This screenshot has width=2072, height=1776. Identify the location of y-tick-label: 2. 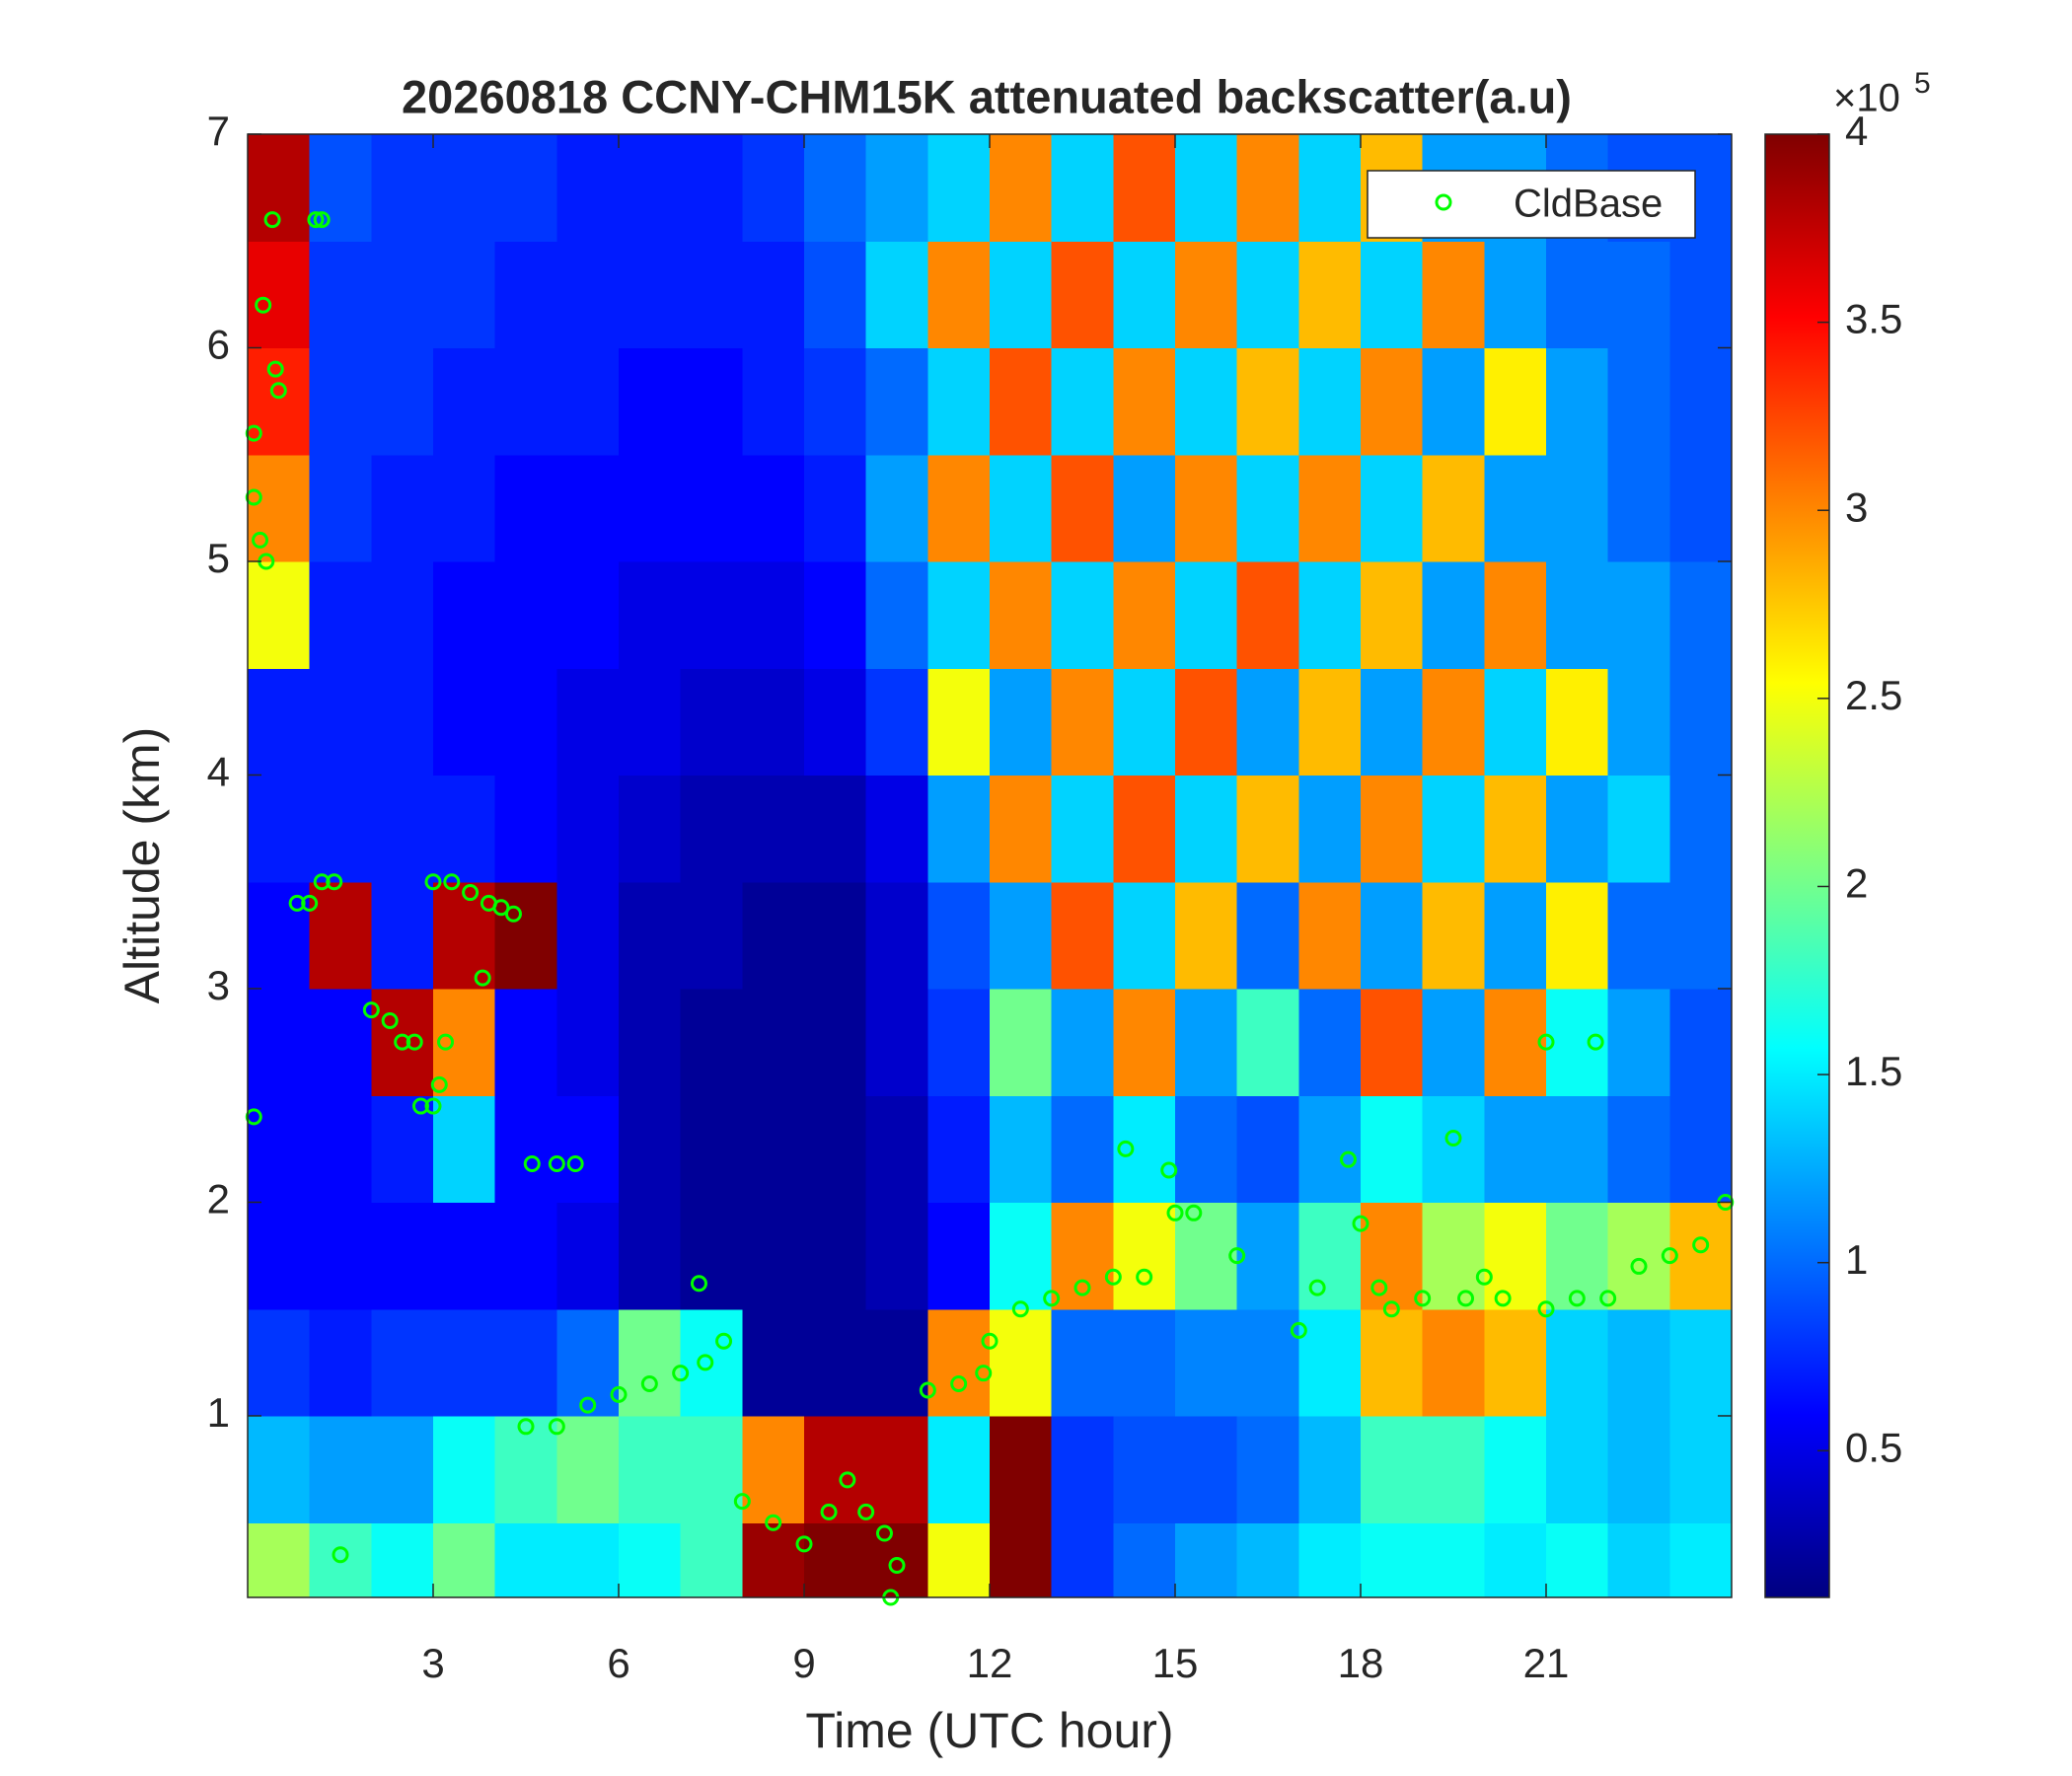
(218, 1199).